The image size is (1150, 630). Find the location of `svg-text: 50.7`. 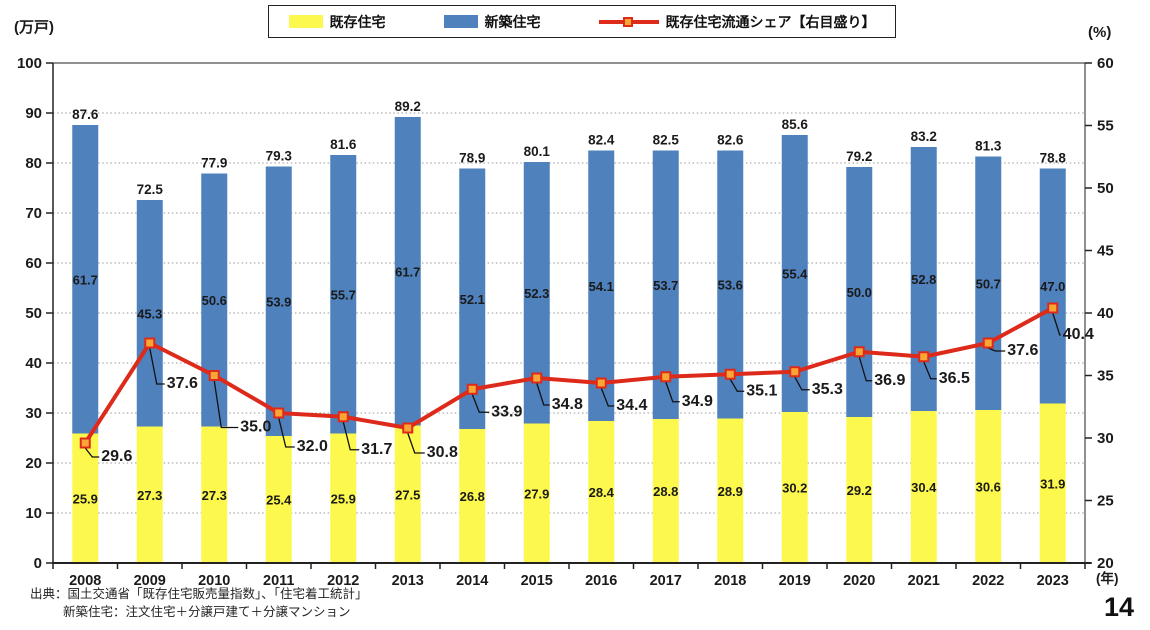

svg-text: 50.7 is located at coordinates (988, 283).